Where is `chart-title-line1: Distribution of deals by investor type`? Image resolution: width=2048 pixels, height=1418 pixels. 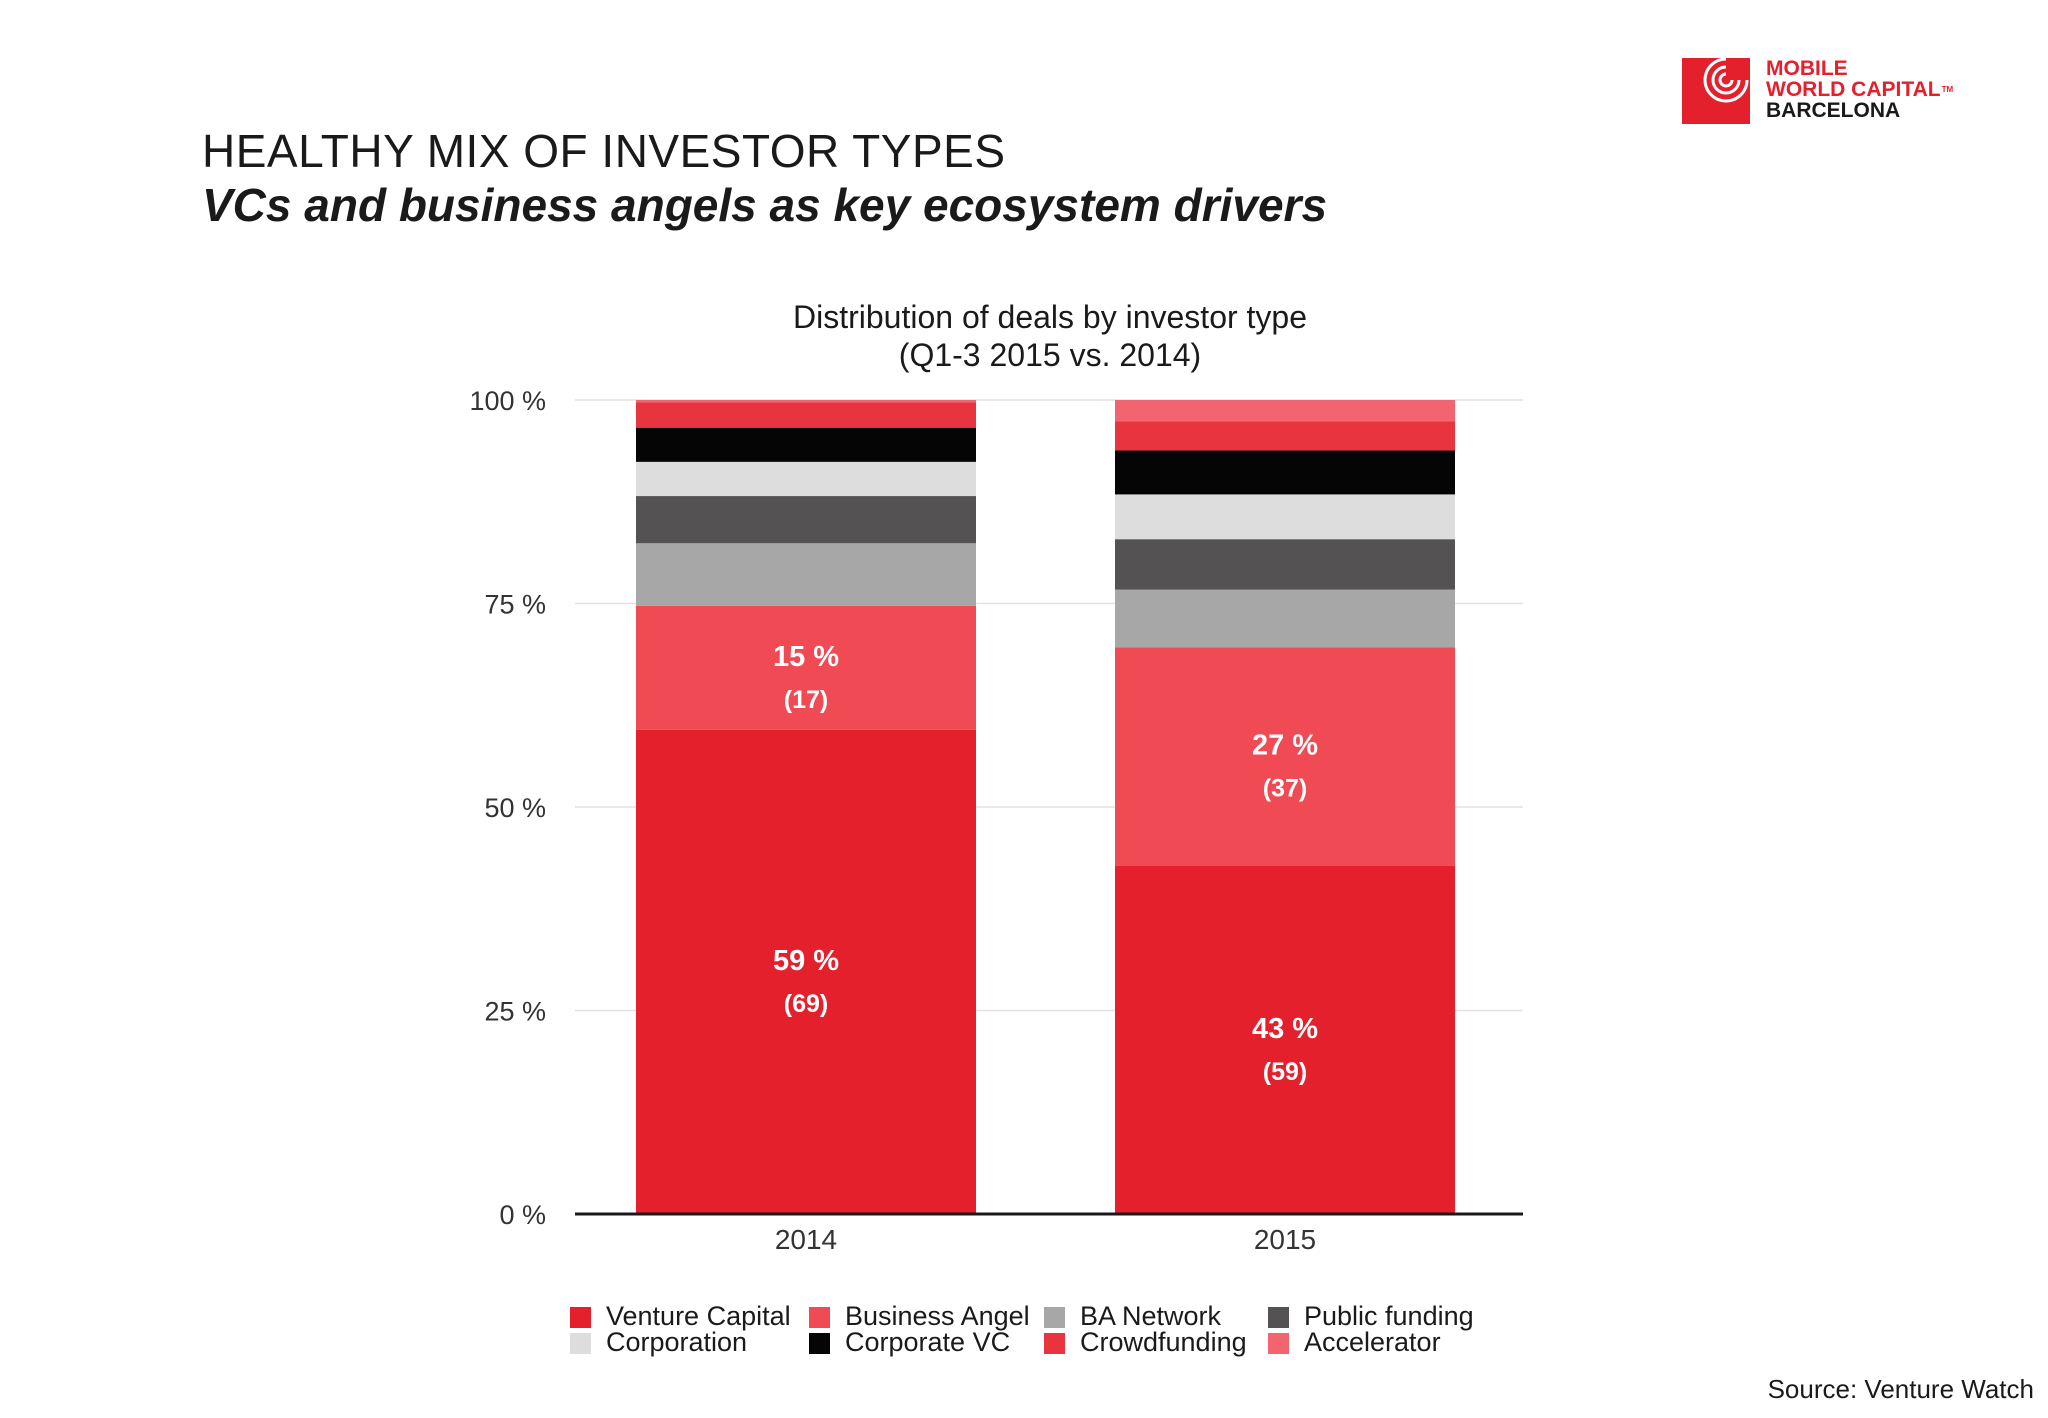
chart-title-line1: Distribution of deals by investor type is located at coordinates (1050, 317).